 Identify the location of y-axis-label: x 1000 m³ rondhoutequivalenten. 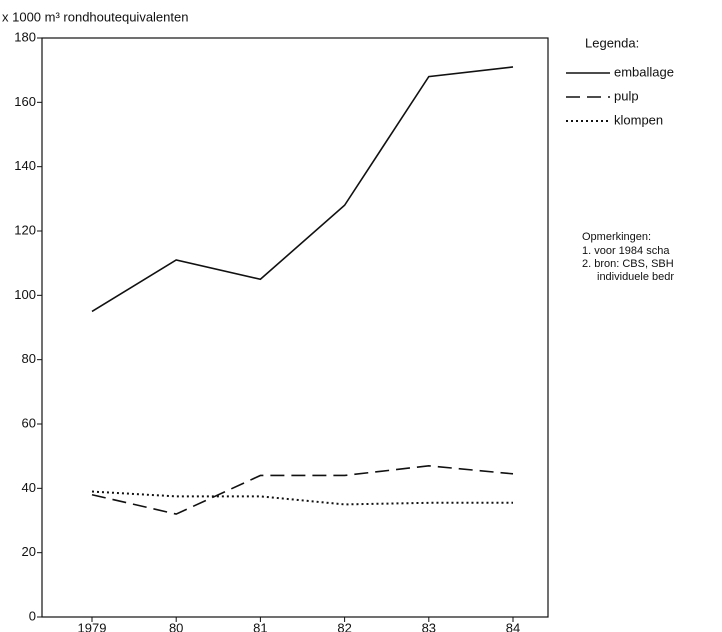
(95, 16).